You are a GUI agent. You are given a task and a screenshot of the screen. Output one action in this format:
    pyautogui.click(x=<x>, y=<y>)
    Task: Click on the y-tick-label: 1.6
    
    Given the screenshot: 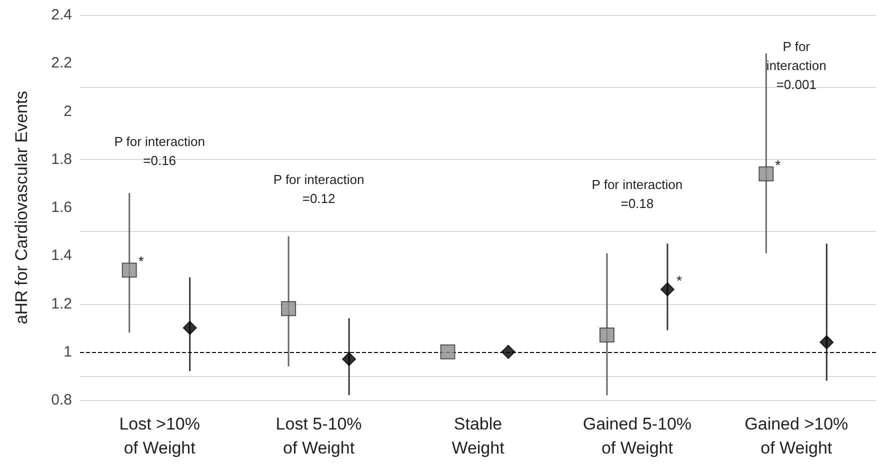 What is the action you would take?
    pyautogui.click(x=61, y=207)
    